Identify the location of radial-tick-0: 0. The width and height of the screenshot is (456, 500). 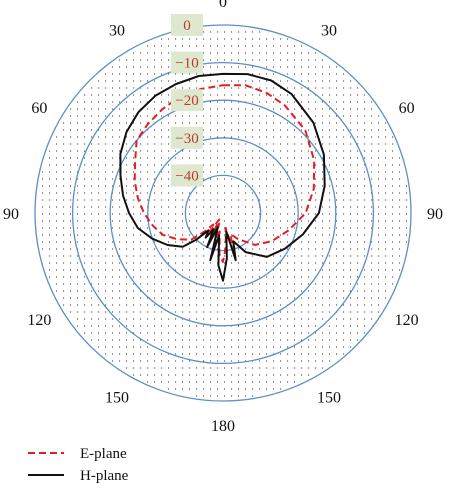
(187, 25).